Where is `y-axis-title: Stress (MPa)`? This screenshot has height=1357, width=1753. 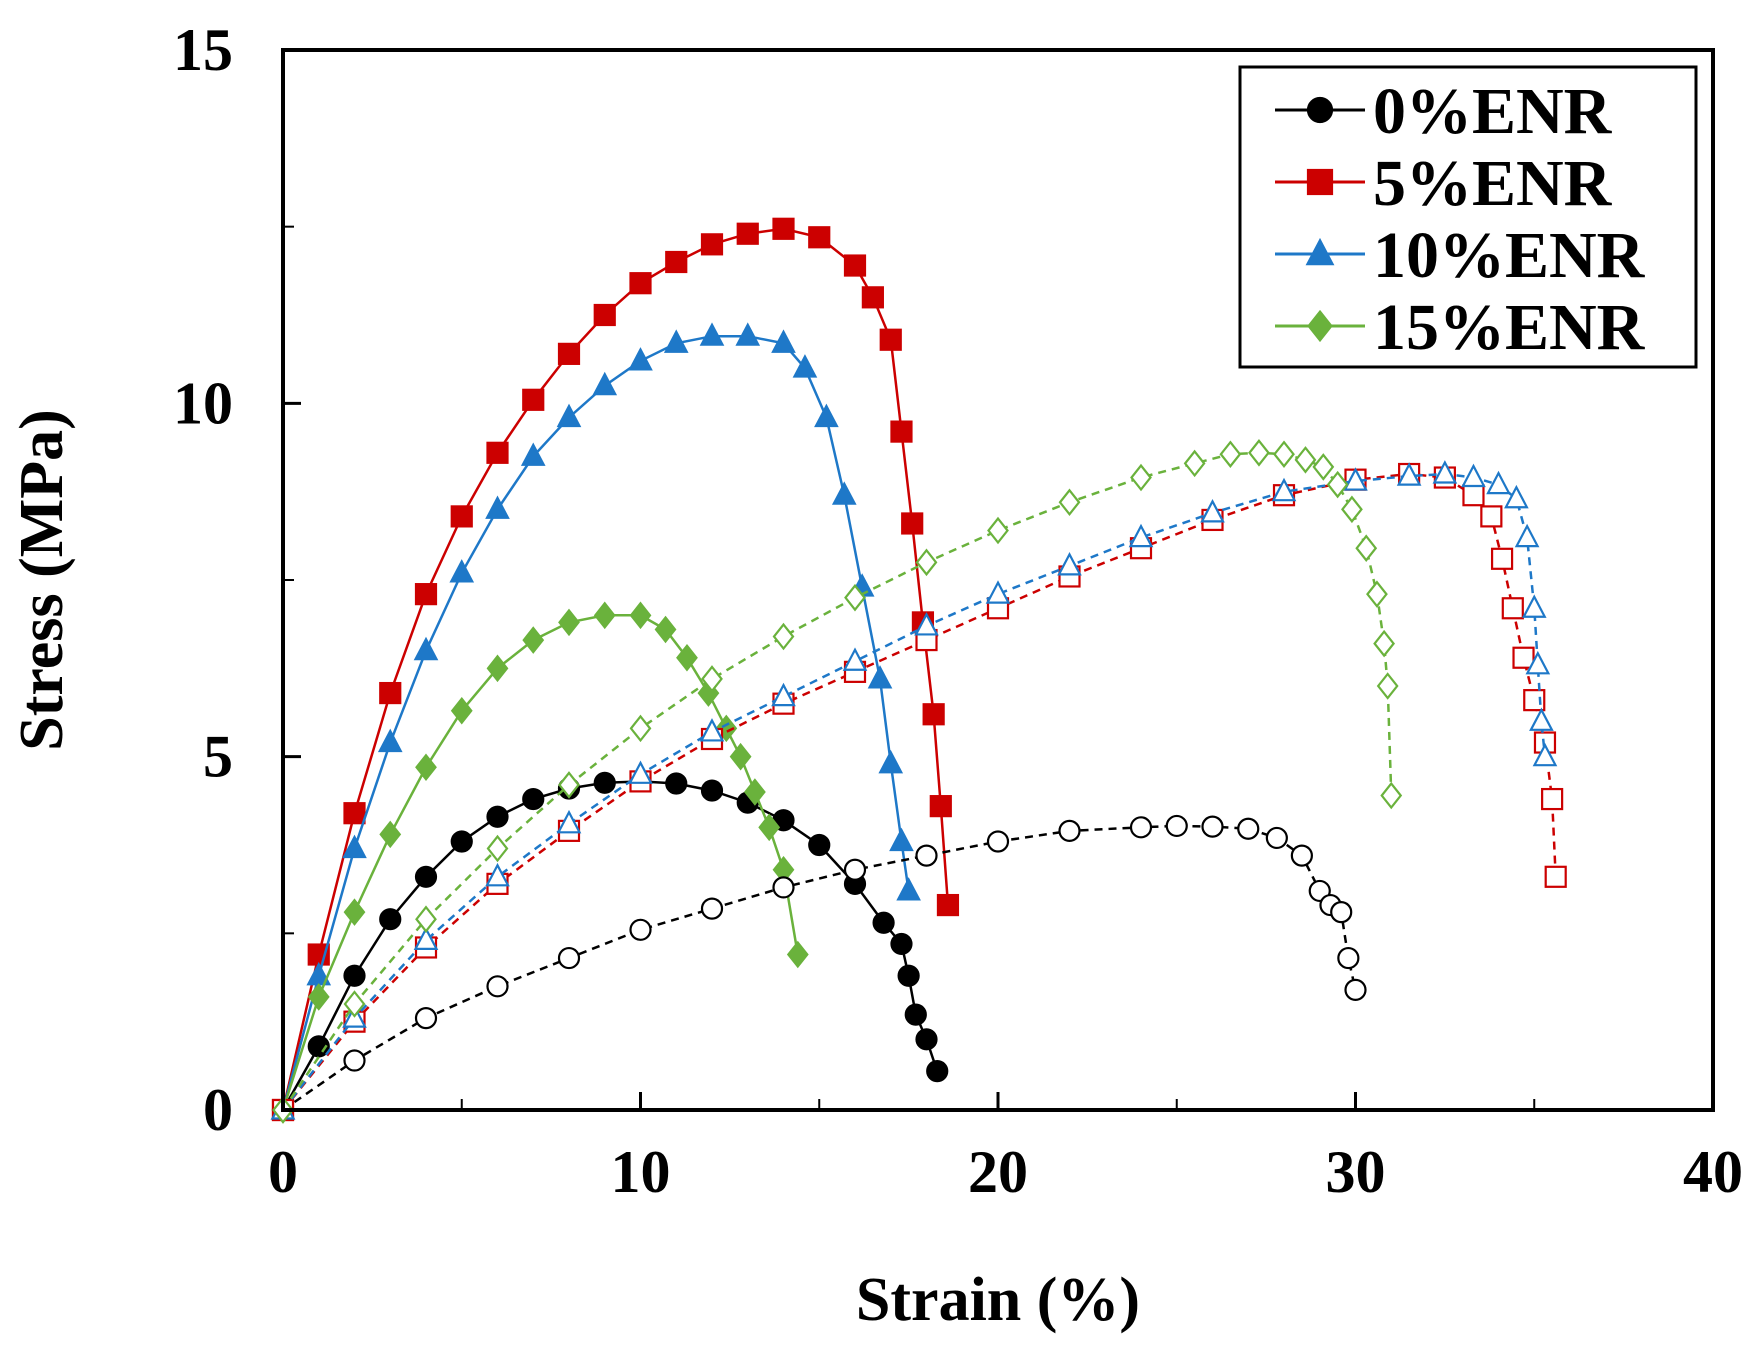
y-axis-title: Stress (MPa) is located at coordinates (42, 579).